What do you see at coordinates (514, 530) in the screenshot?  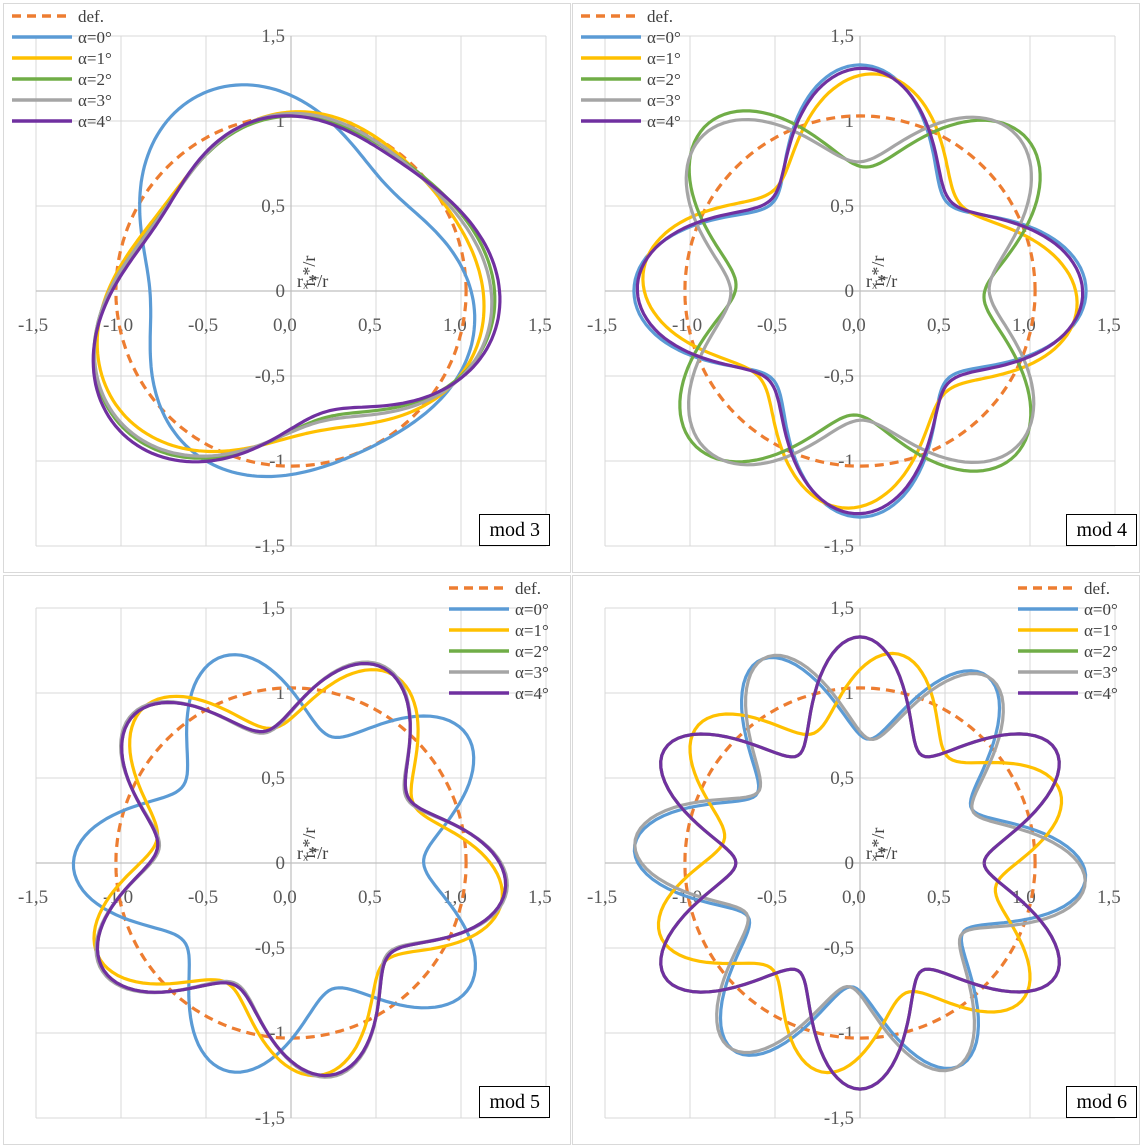 I see `mode-label: mod 3` at bounding box center [514, 530].